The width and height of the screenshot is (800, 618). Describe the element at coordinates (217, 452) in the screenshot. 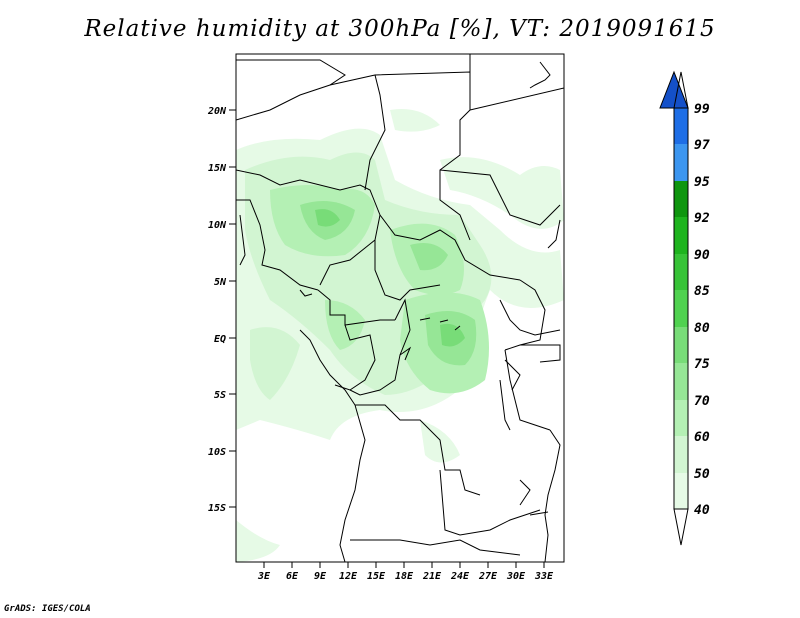

I see `lat-label-10s: 10S` at that location.